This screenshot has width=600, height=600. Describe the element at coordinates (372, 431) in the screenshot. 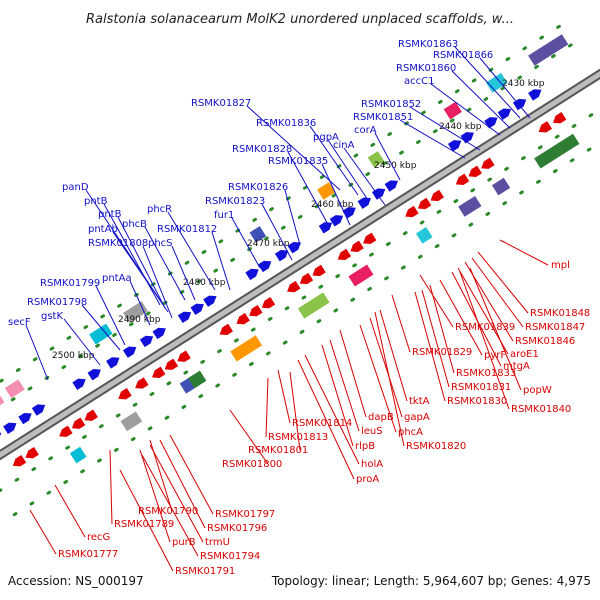

I see `gene-label-rev: leuS` at that location.